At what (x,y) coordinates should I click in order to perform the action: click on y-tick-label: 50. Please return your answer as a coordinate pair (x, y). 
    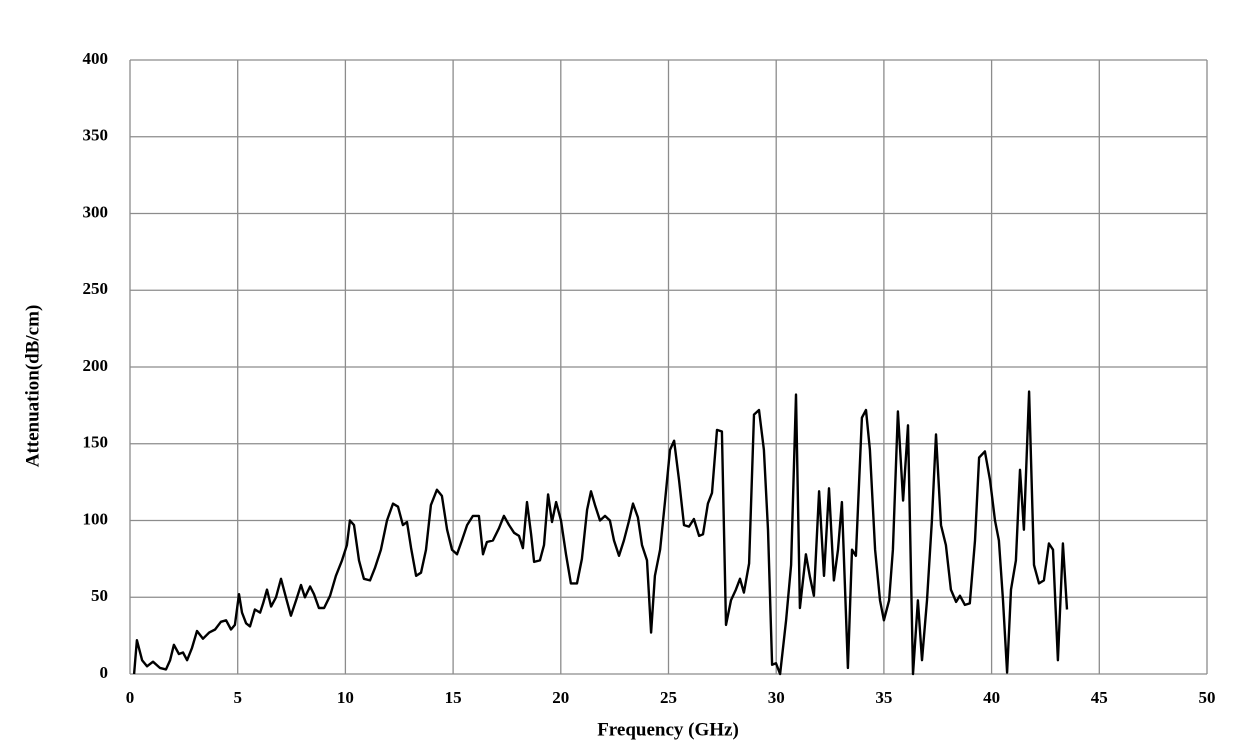
    Looking at the image, I should click on (99, 595).